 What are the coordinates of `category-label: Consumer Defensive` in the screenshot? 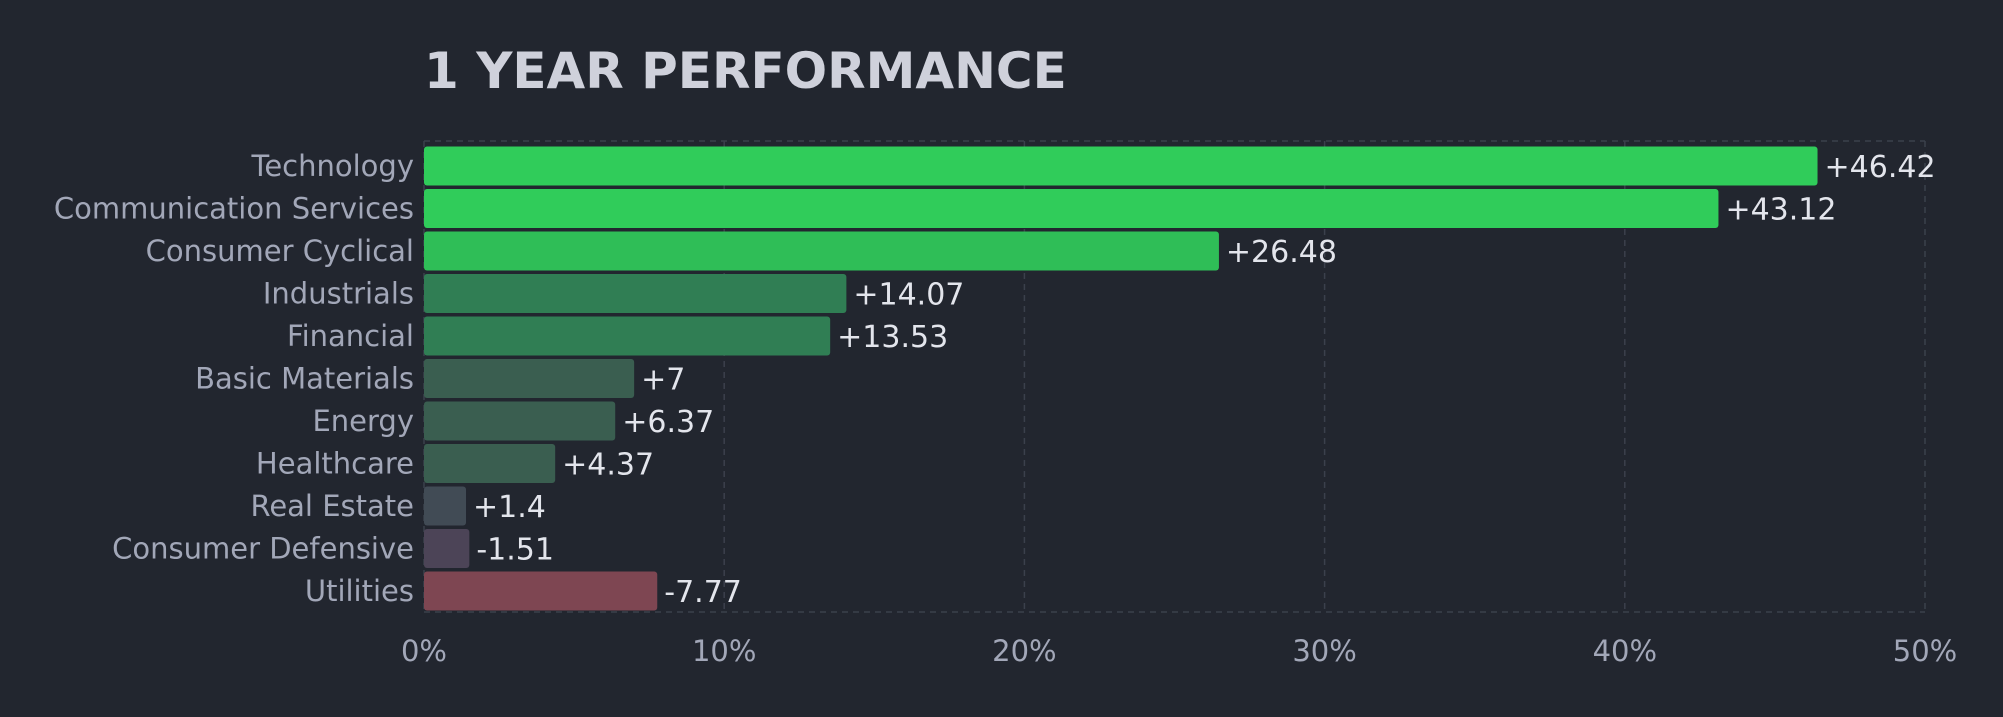 It's located at (263, 549).